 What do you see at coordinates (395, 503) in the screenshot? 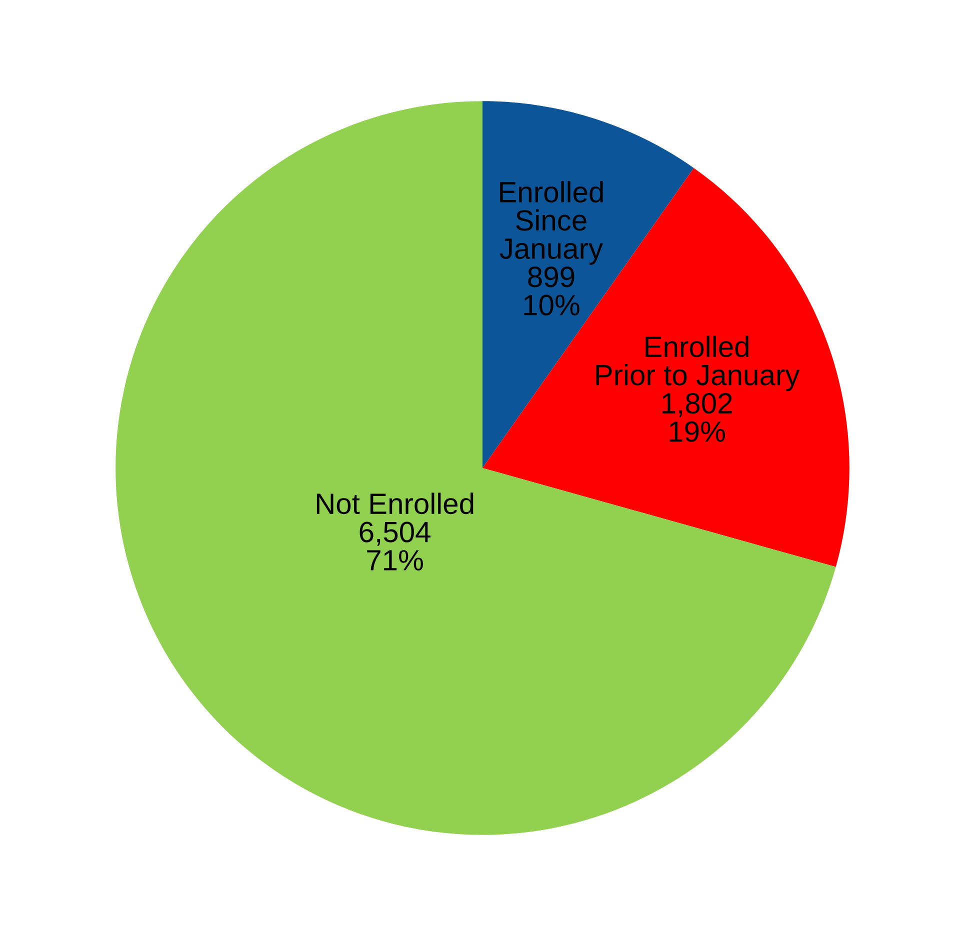
I see `slice-label: Not Enrolled` at bounding box center [395, 503].